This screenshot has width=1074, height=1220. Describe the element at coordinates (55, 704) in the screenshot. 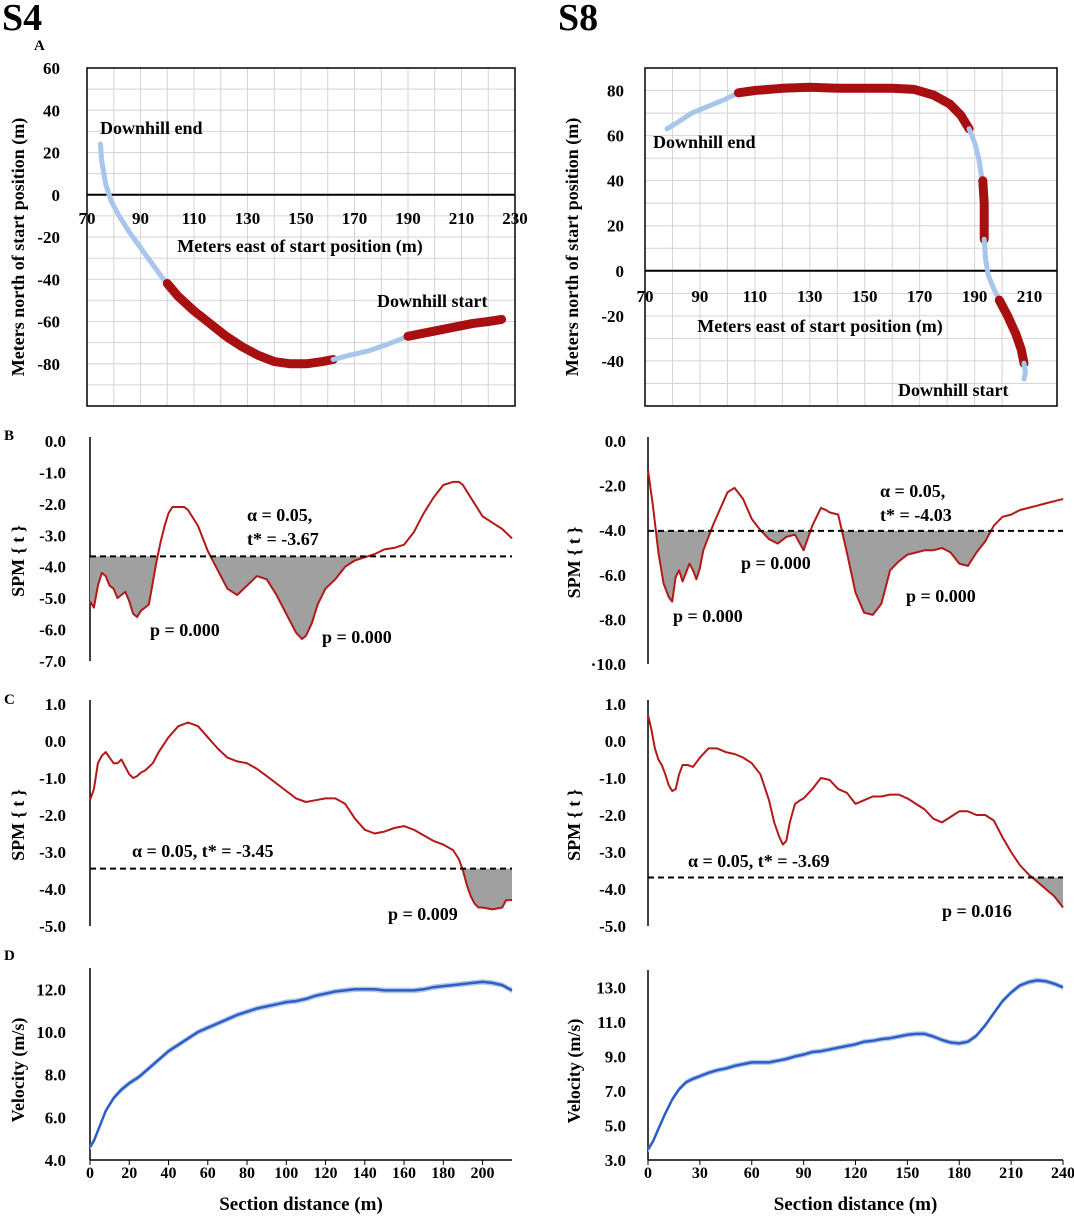

I see `y-tick-label: 1.0` at that location.